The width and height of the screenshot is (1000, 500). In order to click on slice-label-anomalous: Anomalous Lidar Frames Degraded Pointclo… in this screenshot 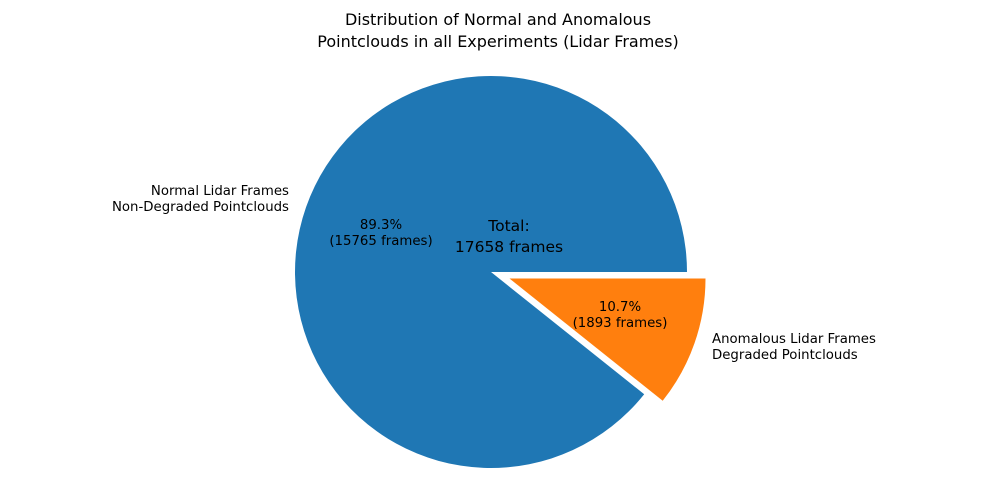, I will do `click(794, 347)`.